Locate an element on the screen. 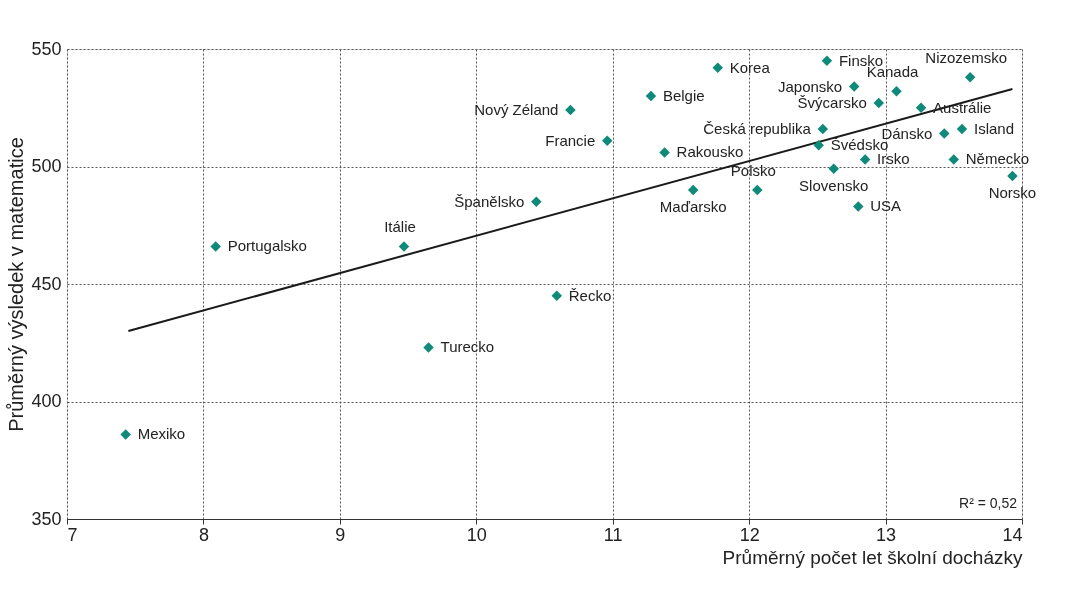  annotation: Maďarsko is located at coordinates (693, 206).